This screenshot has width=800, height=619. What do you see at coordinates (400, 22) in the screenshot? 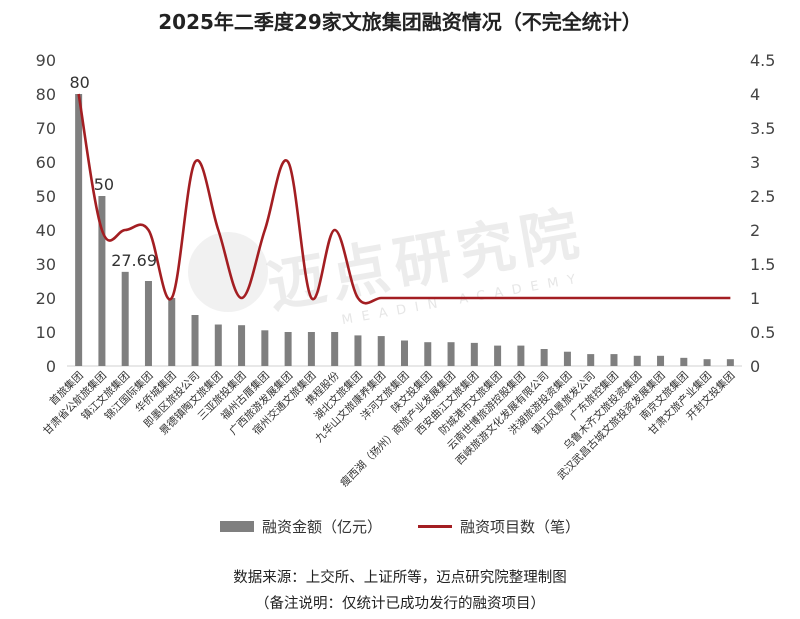
I see `chart-title: 2025年二季度29家文旅集团融资情况（不完全统计）` at bounding box center [400, 22].